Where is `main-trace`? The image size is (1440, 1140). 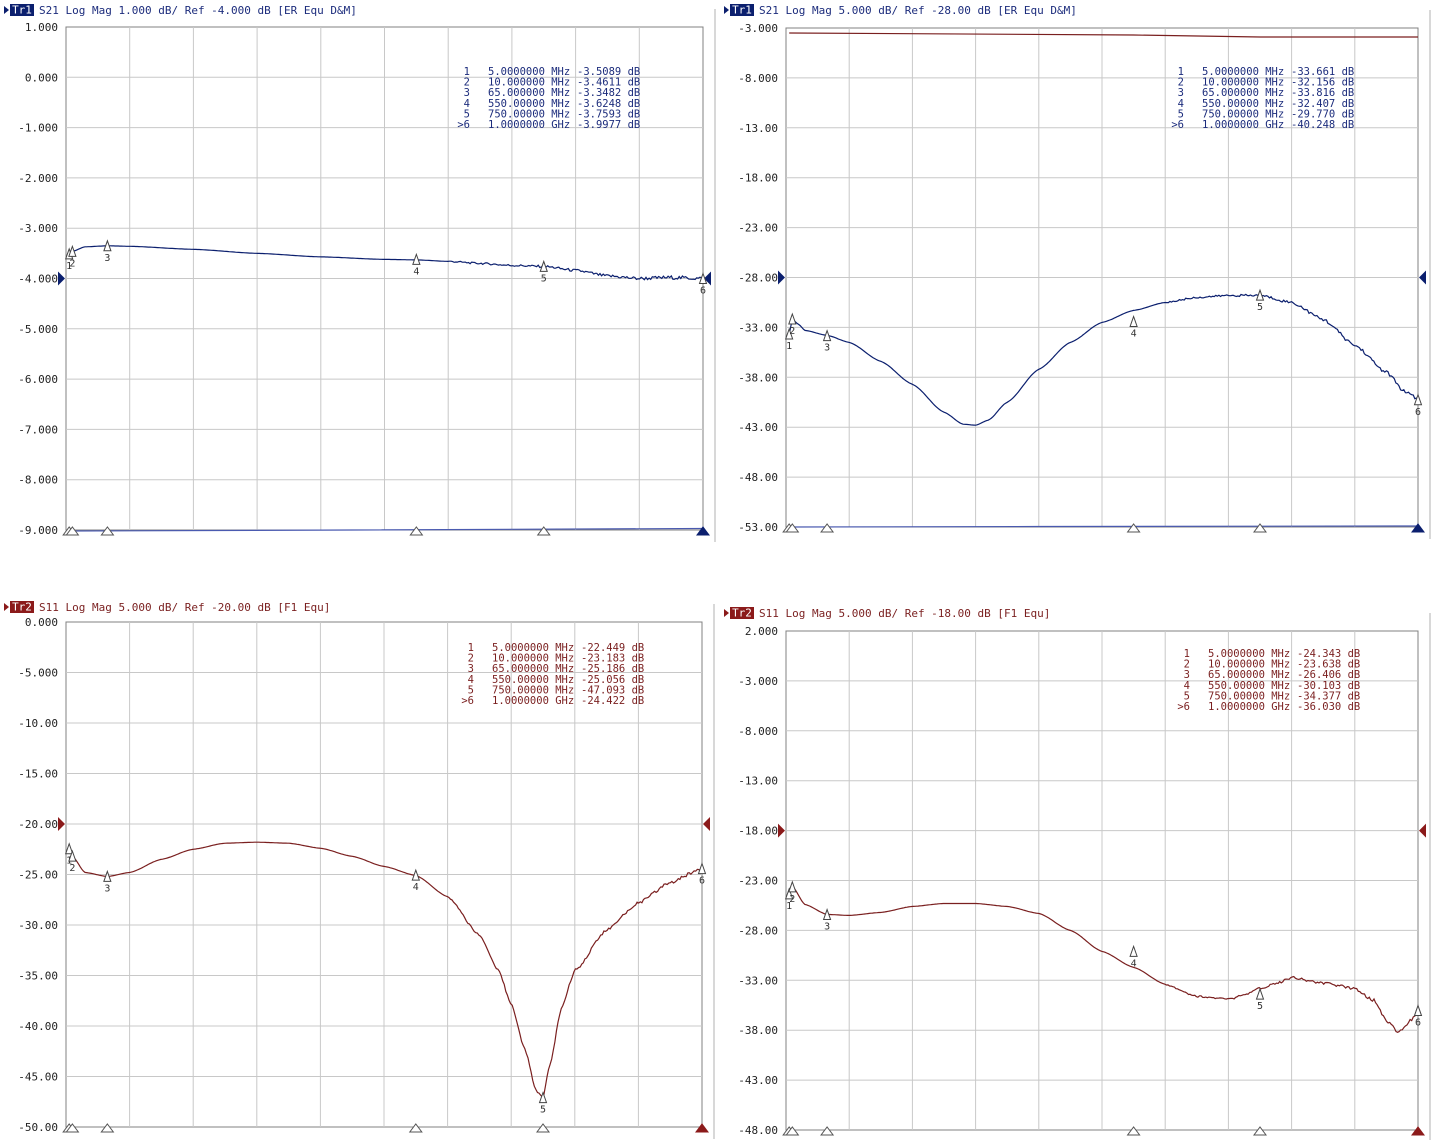
main-trace is located at coordinates (386, 263).